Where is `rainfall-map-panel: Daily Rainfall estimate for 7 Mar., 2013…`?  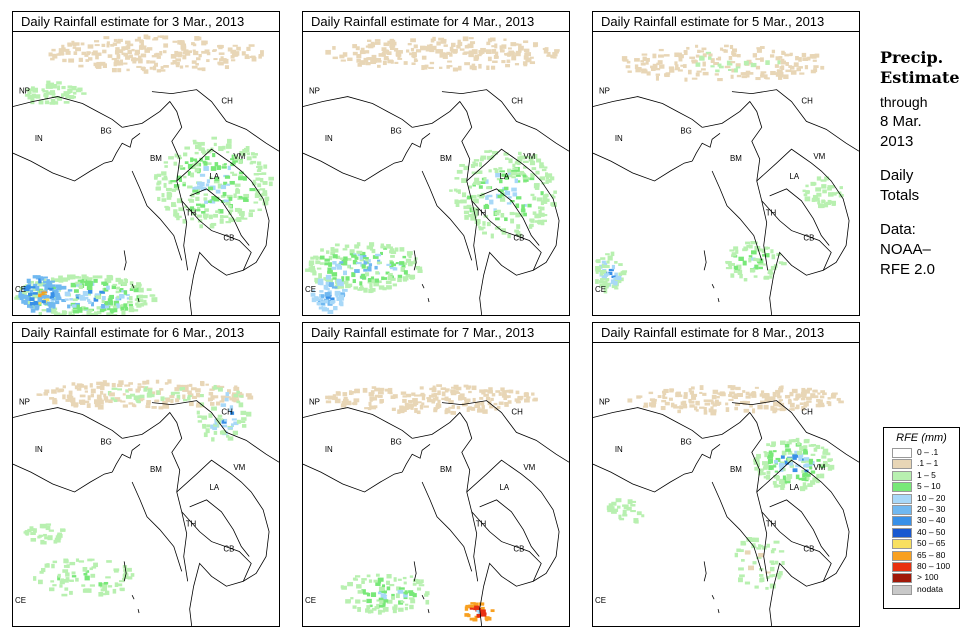
rainfall-map-panel: Daily Rainfall estimate for 7 Mar., 2013… is located at coordinates (436, 474).